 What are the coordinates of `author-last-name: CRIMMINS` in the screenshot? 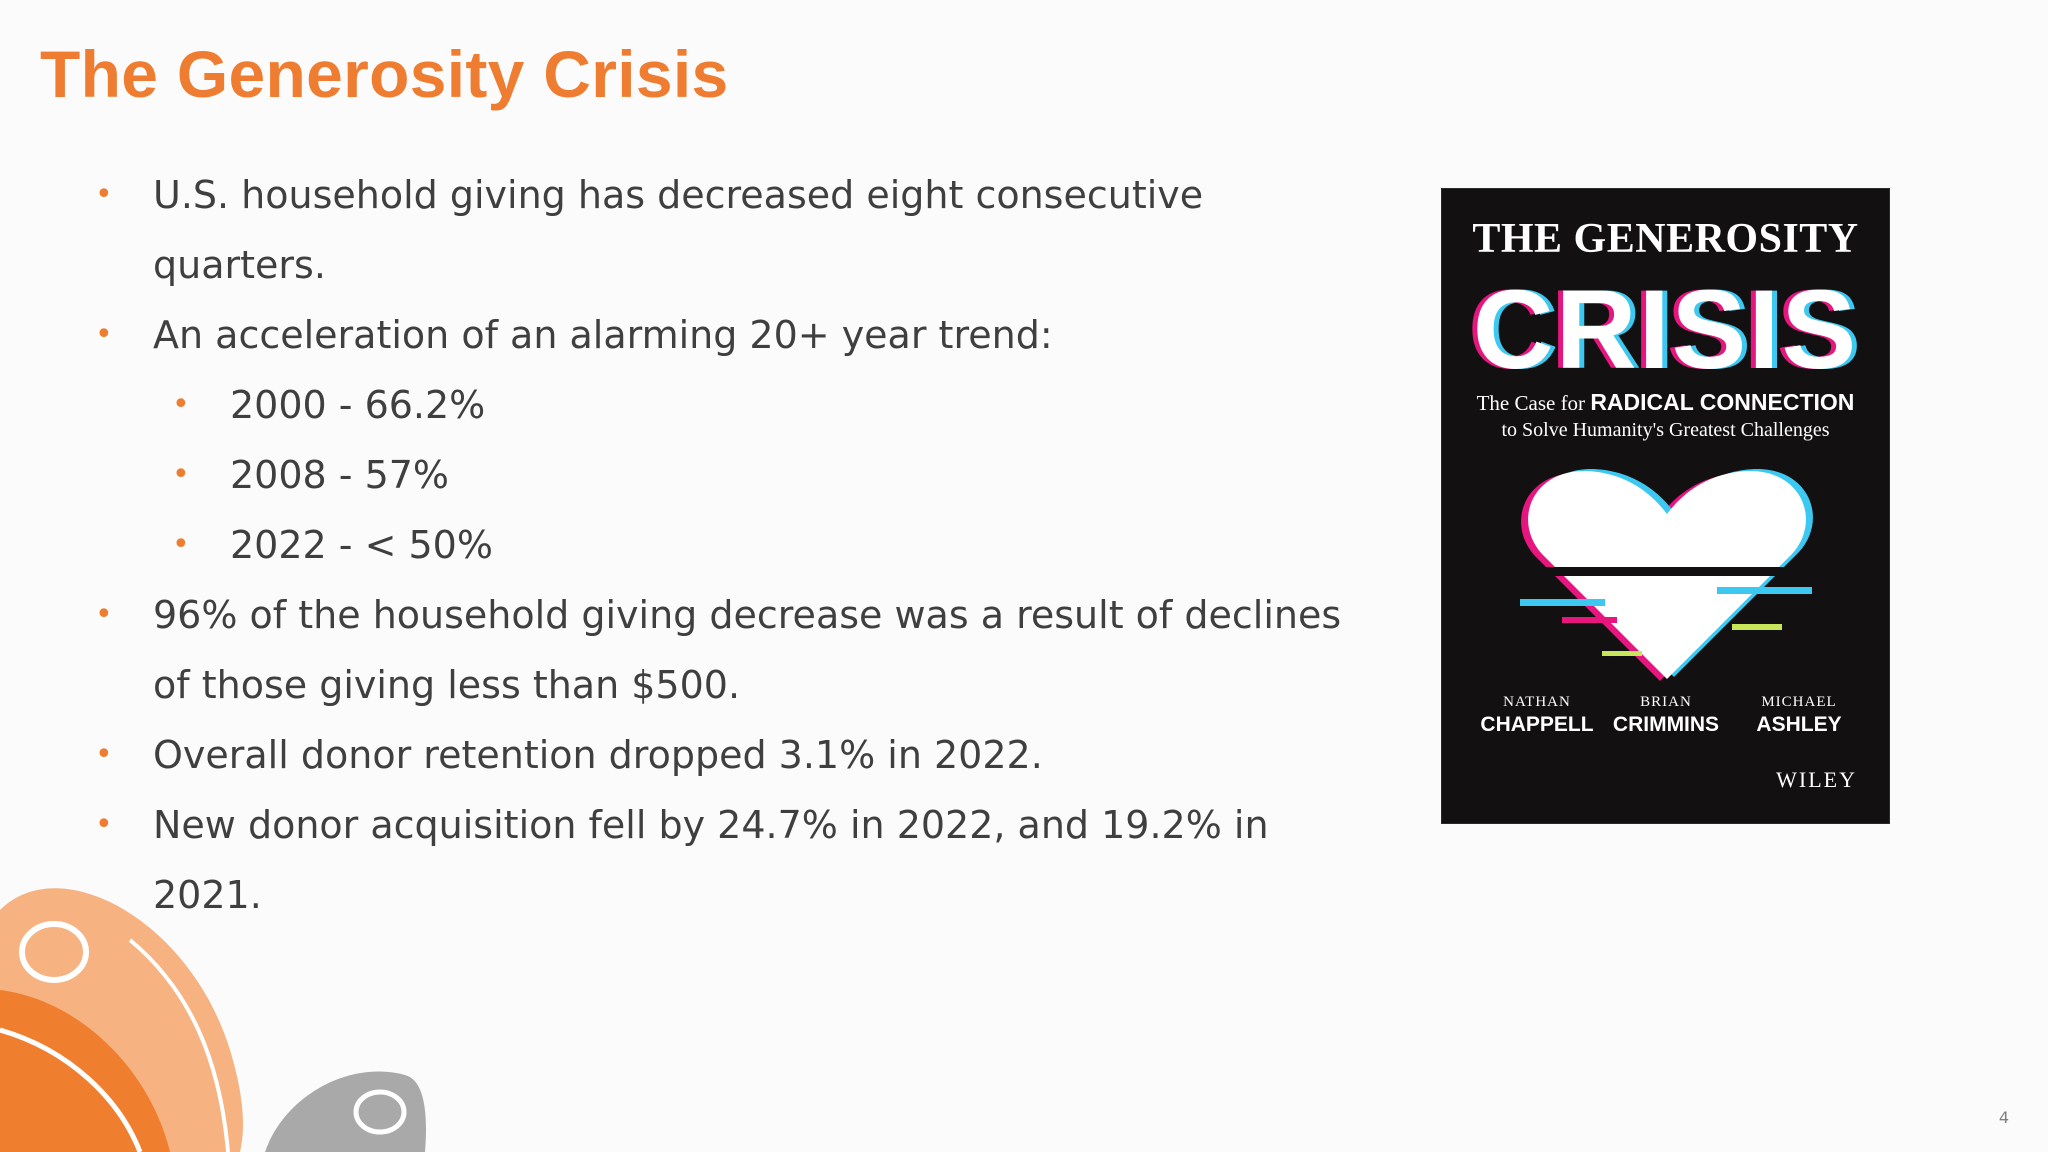 It's located at (1666, 724).